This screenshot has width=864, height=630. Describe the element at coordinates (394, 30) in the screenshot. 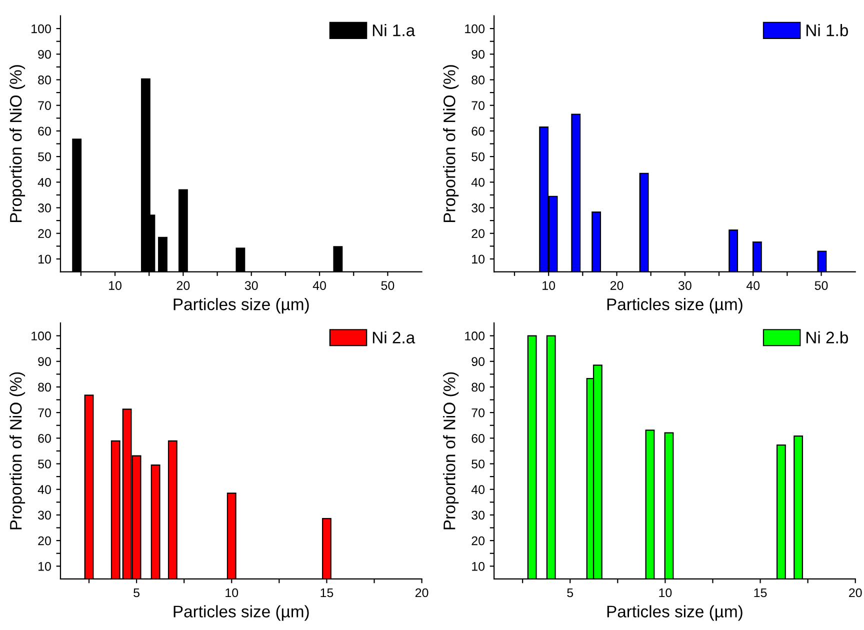

I see `legend-label: Ni 1.a` at that location.